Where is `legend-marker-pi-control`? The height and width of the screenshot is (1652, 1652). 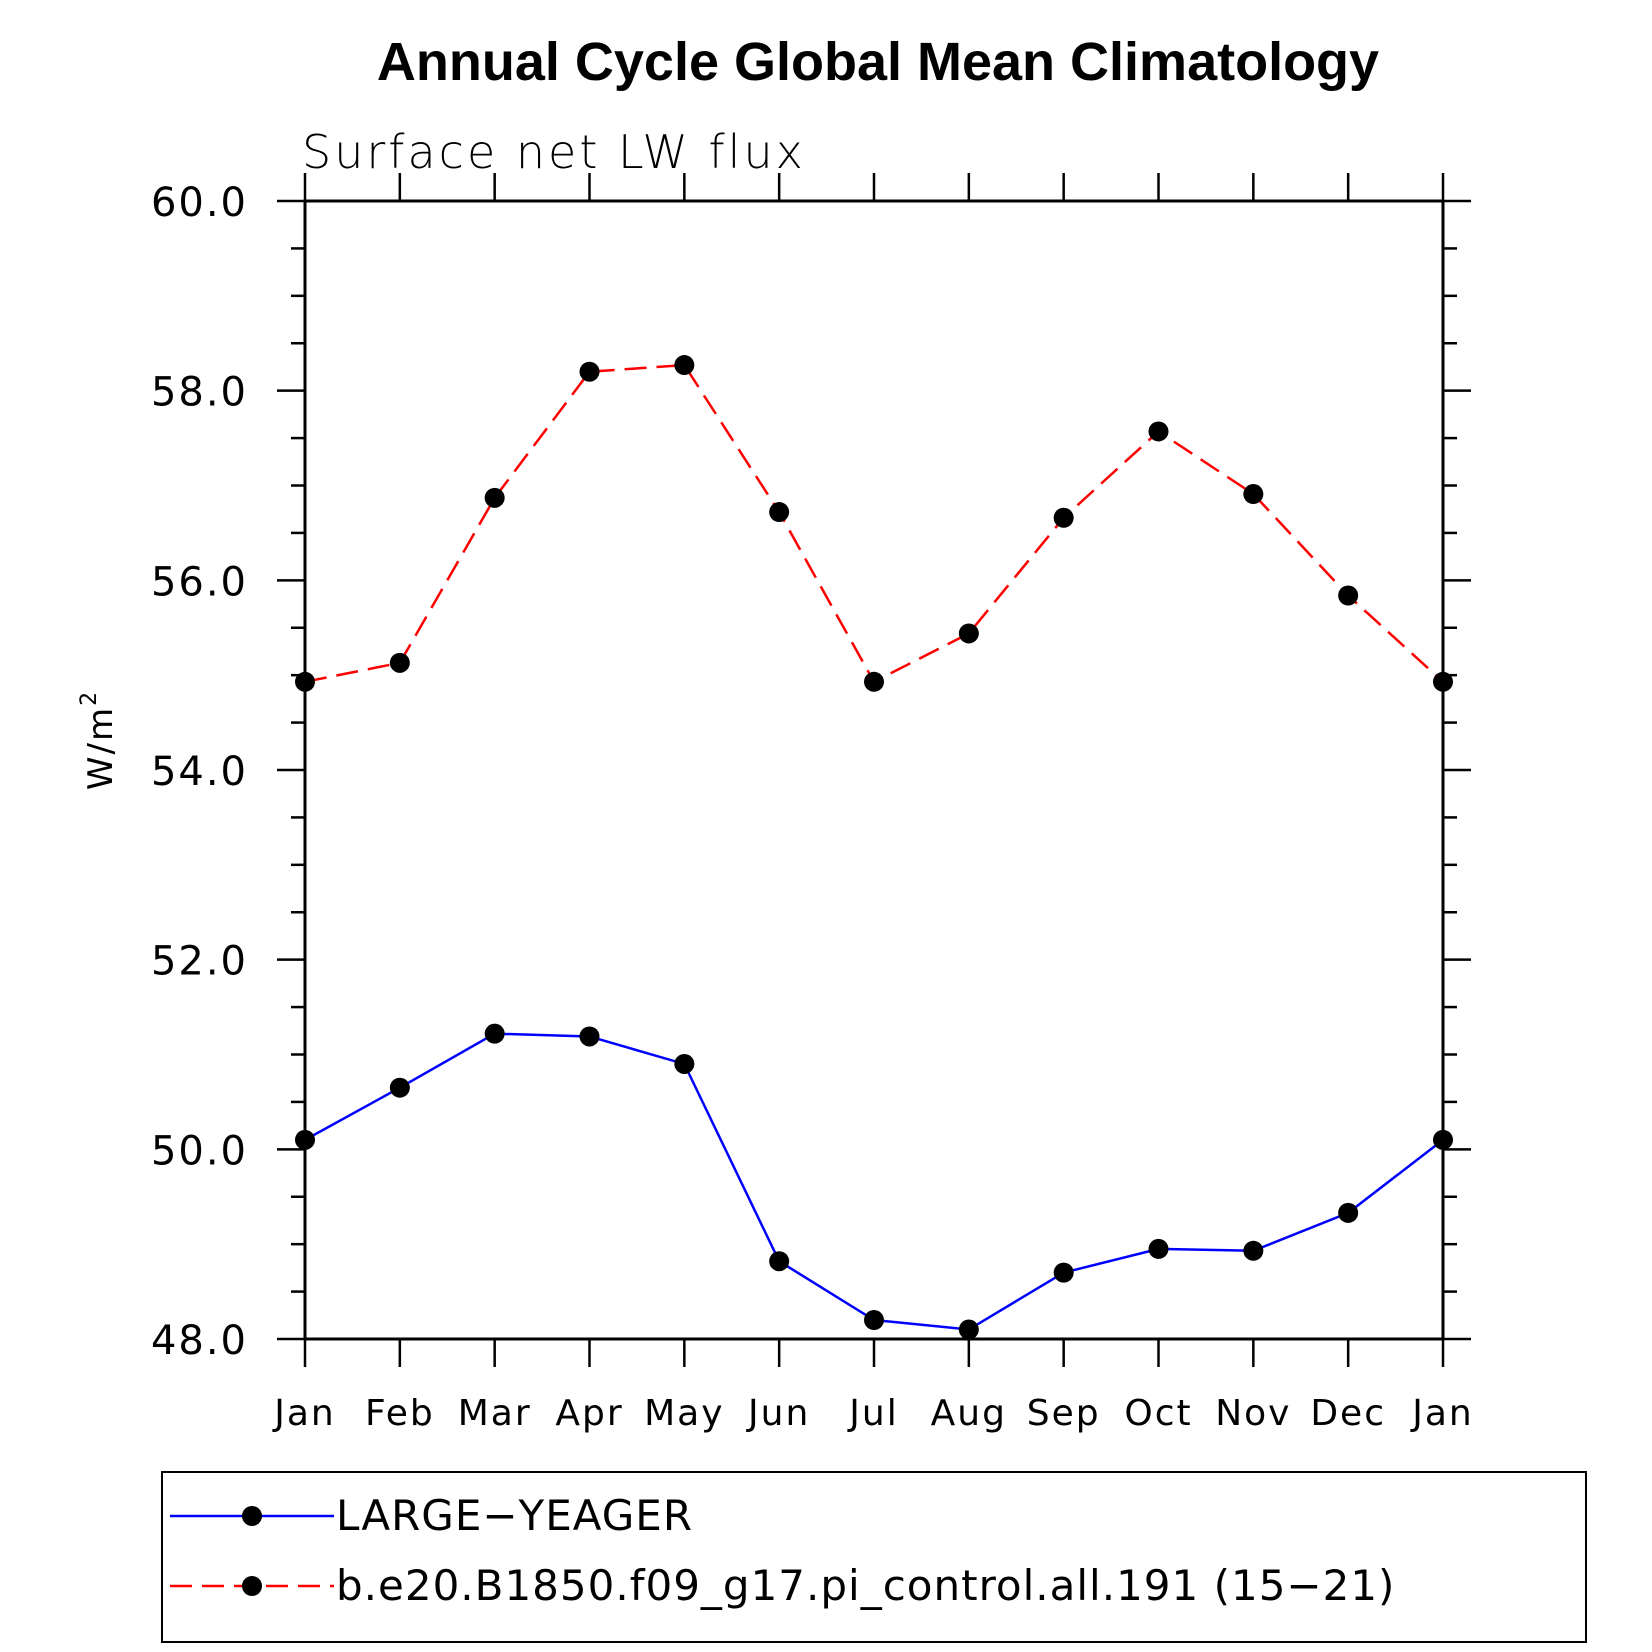
legend-marker-pi-control is located at coordinates (252, 1586).